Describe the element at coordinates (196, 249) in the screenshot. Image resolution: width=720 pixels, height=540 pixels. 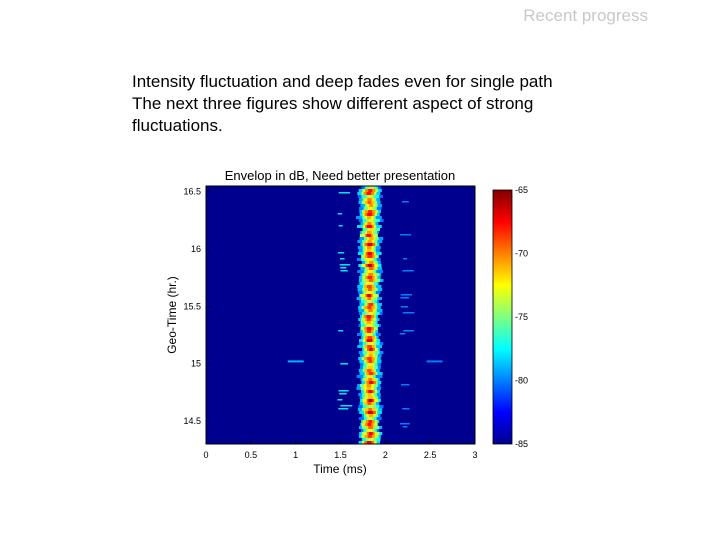
I see `y-tick-label: 16` at that location.